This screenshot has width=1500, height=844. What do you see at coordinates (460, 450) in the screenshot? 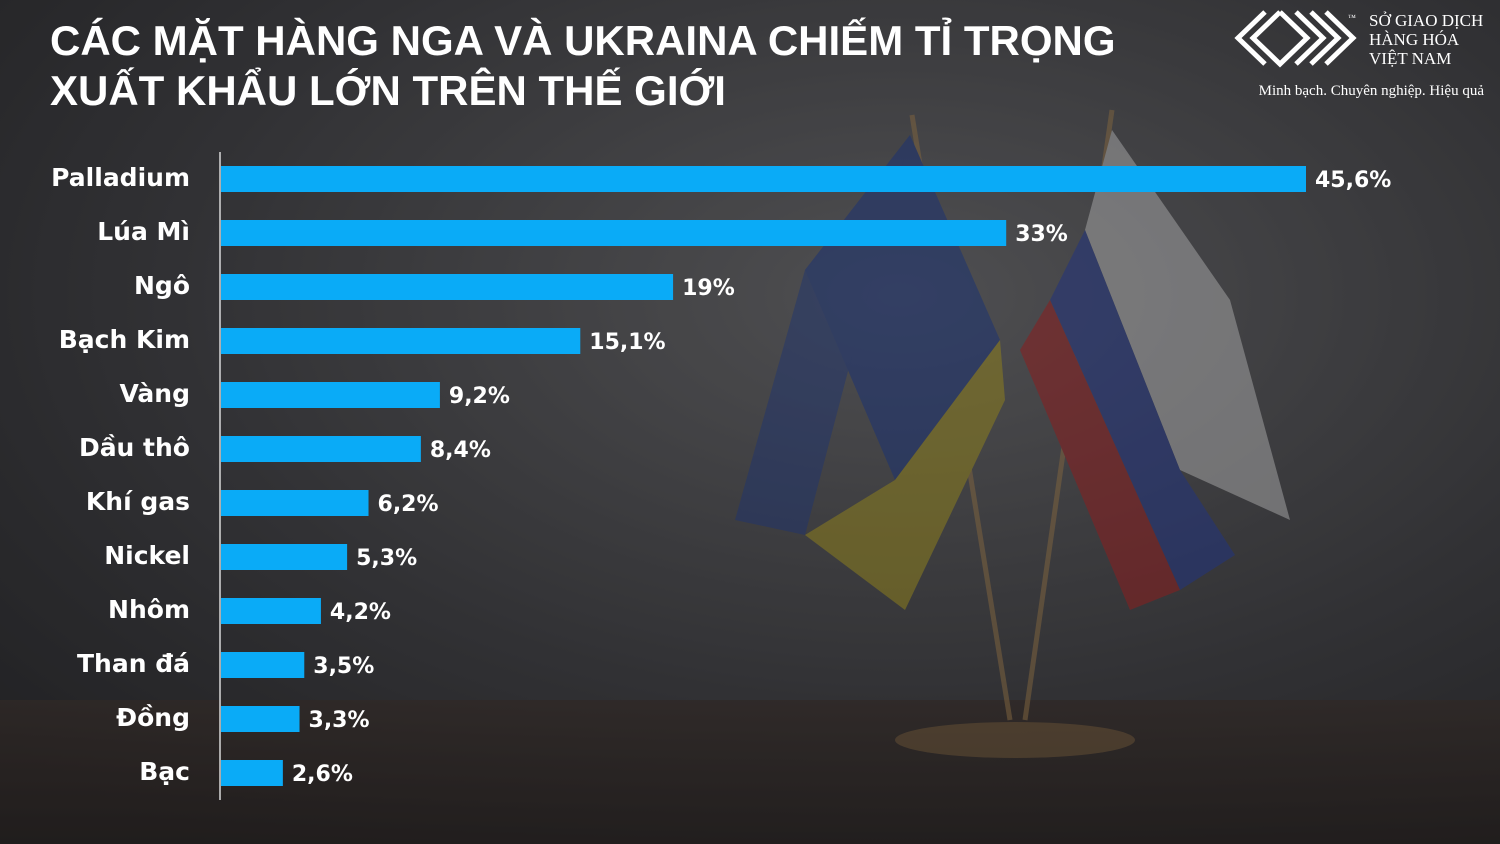
I see `value-label: 8,4%` at bounding box center [460, 450].